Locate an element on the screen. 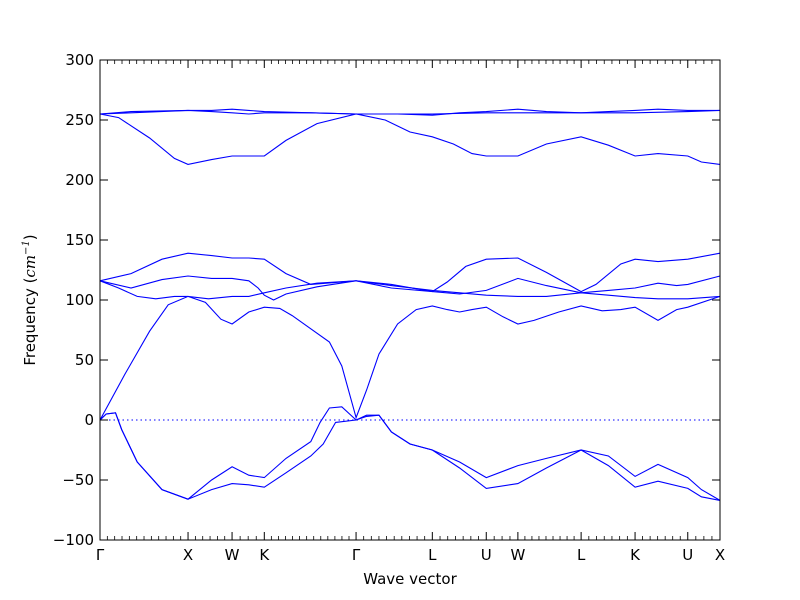 This screenshot has width=800, height=600. y-axis-title-prefix: Frequency ( is located at coordinates (30, 322).